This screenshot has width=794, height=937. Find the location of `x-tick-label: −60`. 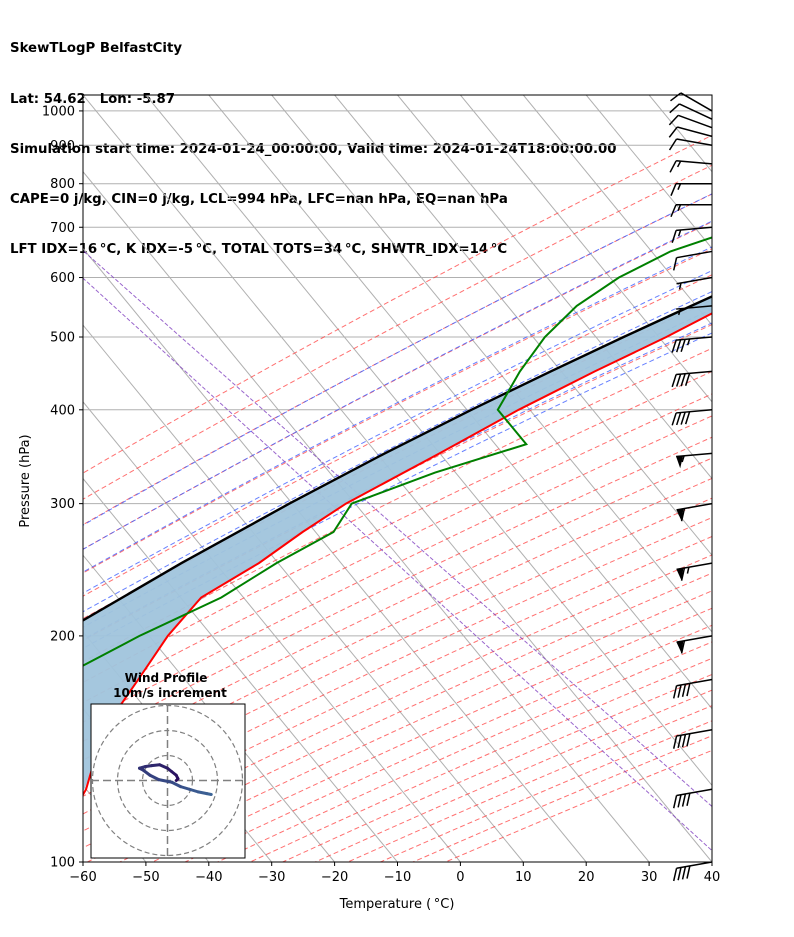

x-tick-label: −60 is located at coordinates (82, 877).